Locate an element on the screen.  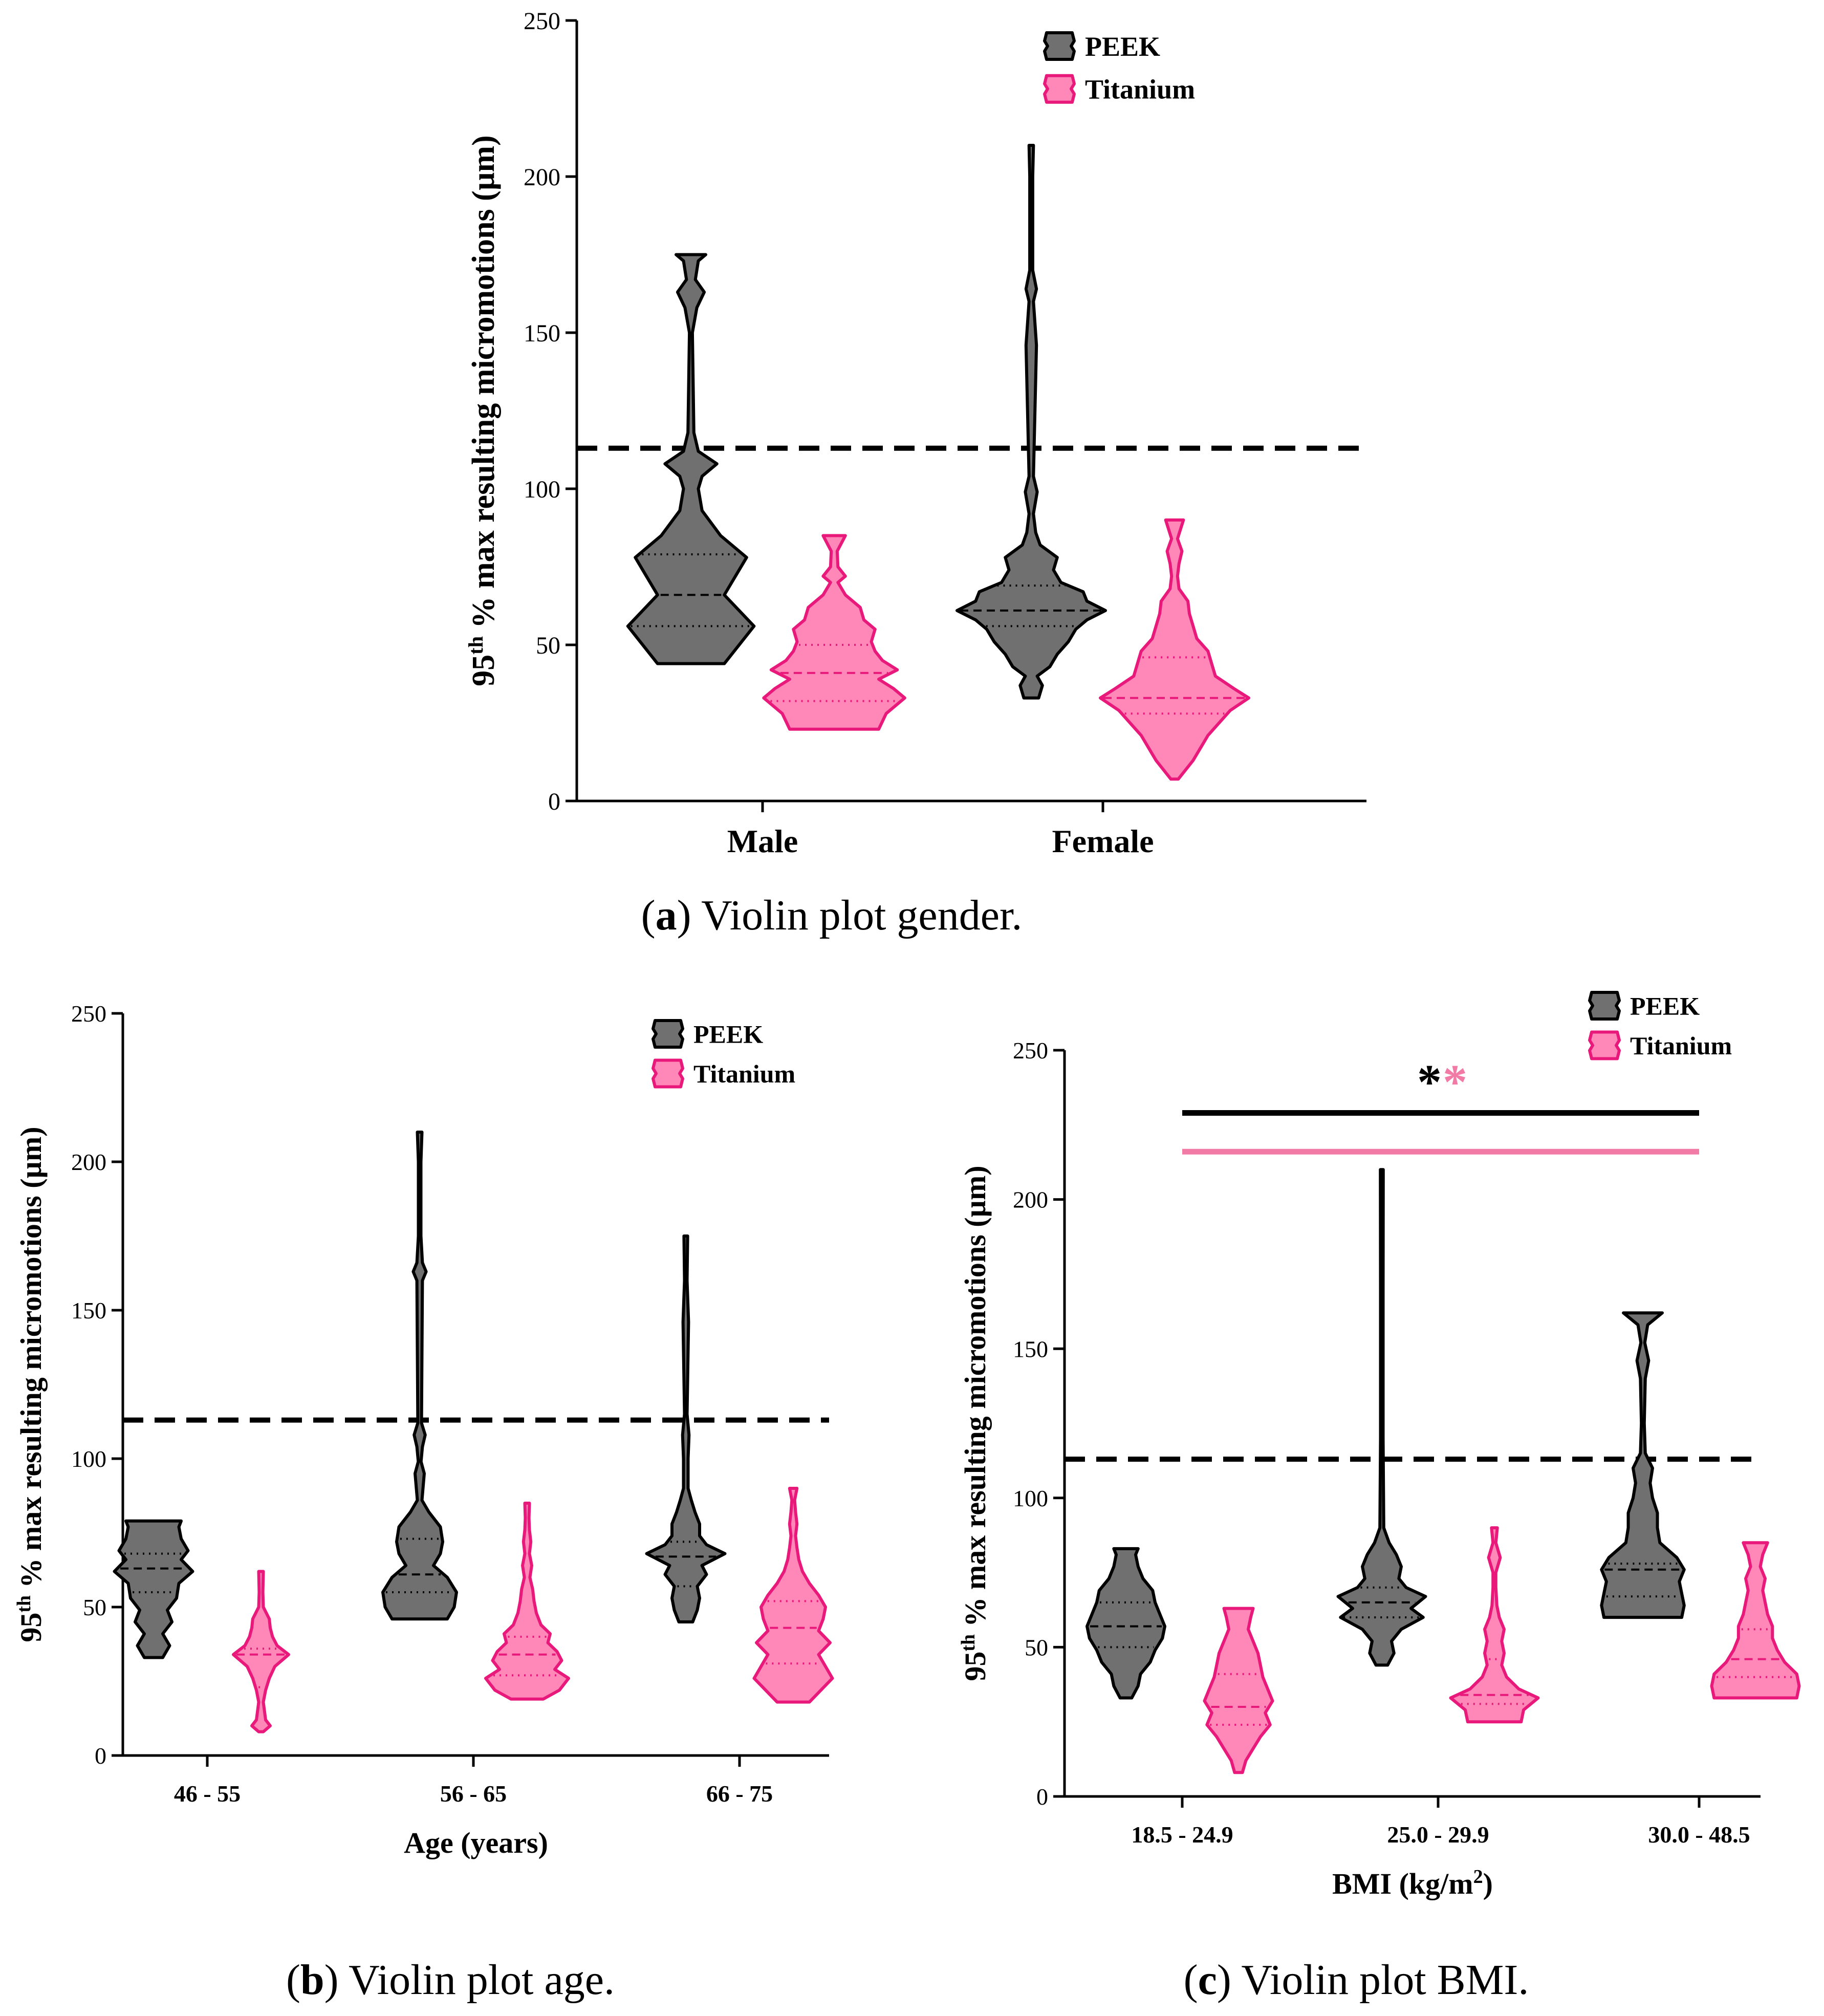
violin-titanium-25.0-29.9 is located at coordinates (1494, 1625).